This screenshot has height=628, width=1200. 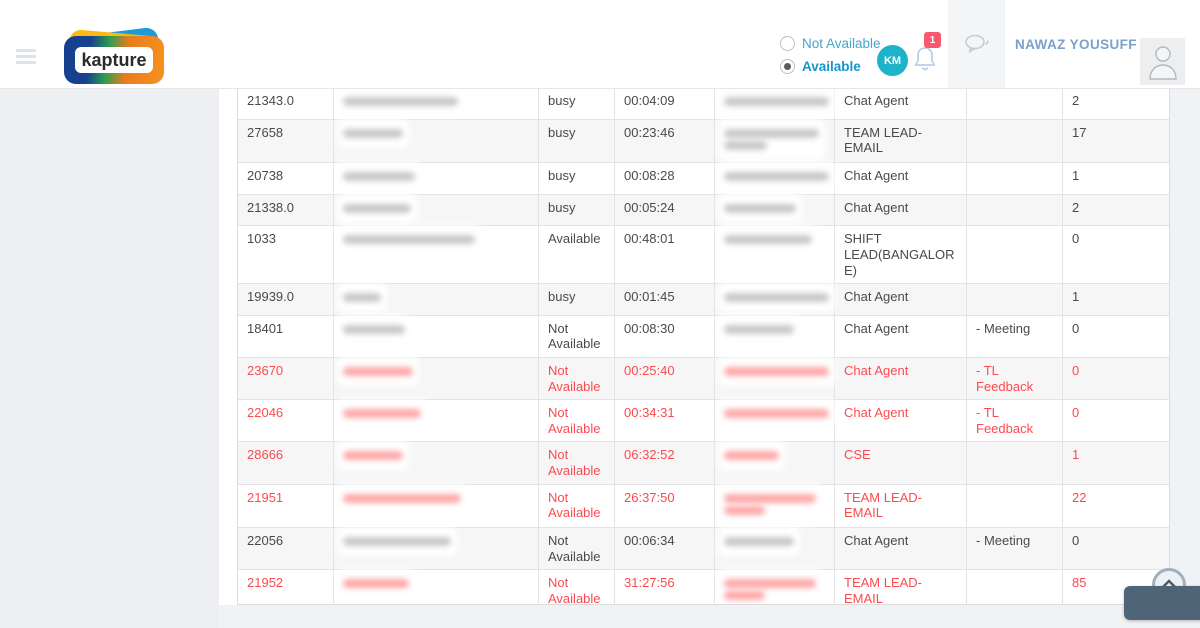 I want to click on count-cell: 17, so click(x=1079, y=132).